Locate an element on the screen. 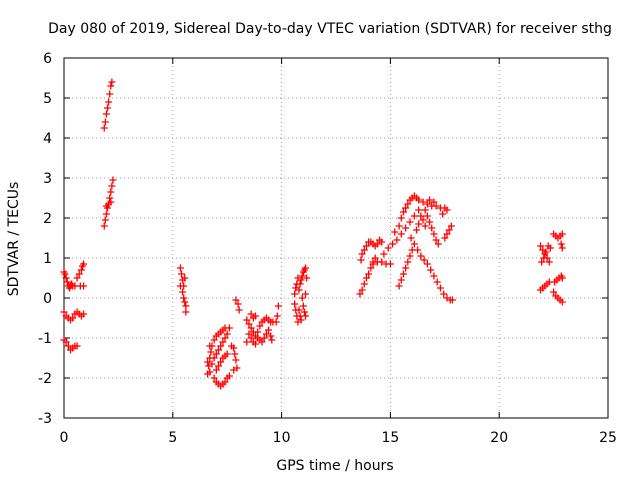  x-tick-label: 20 is located at coordinates (499, 438).